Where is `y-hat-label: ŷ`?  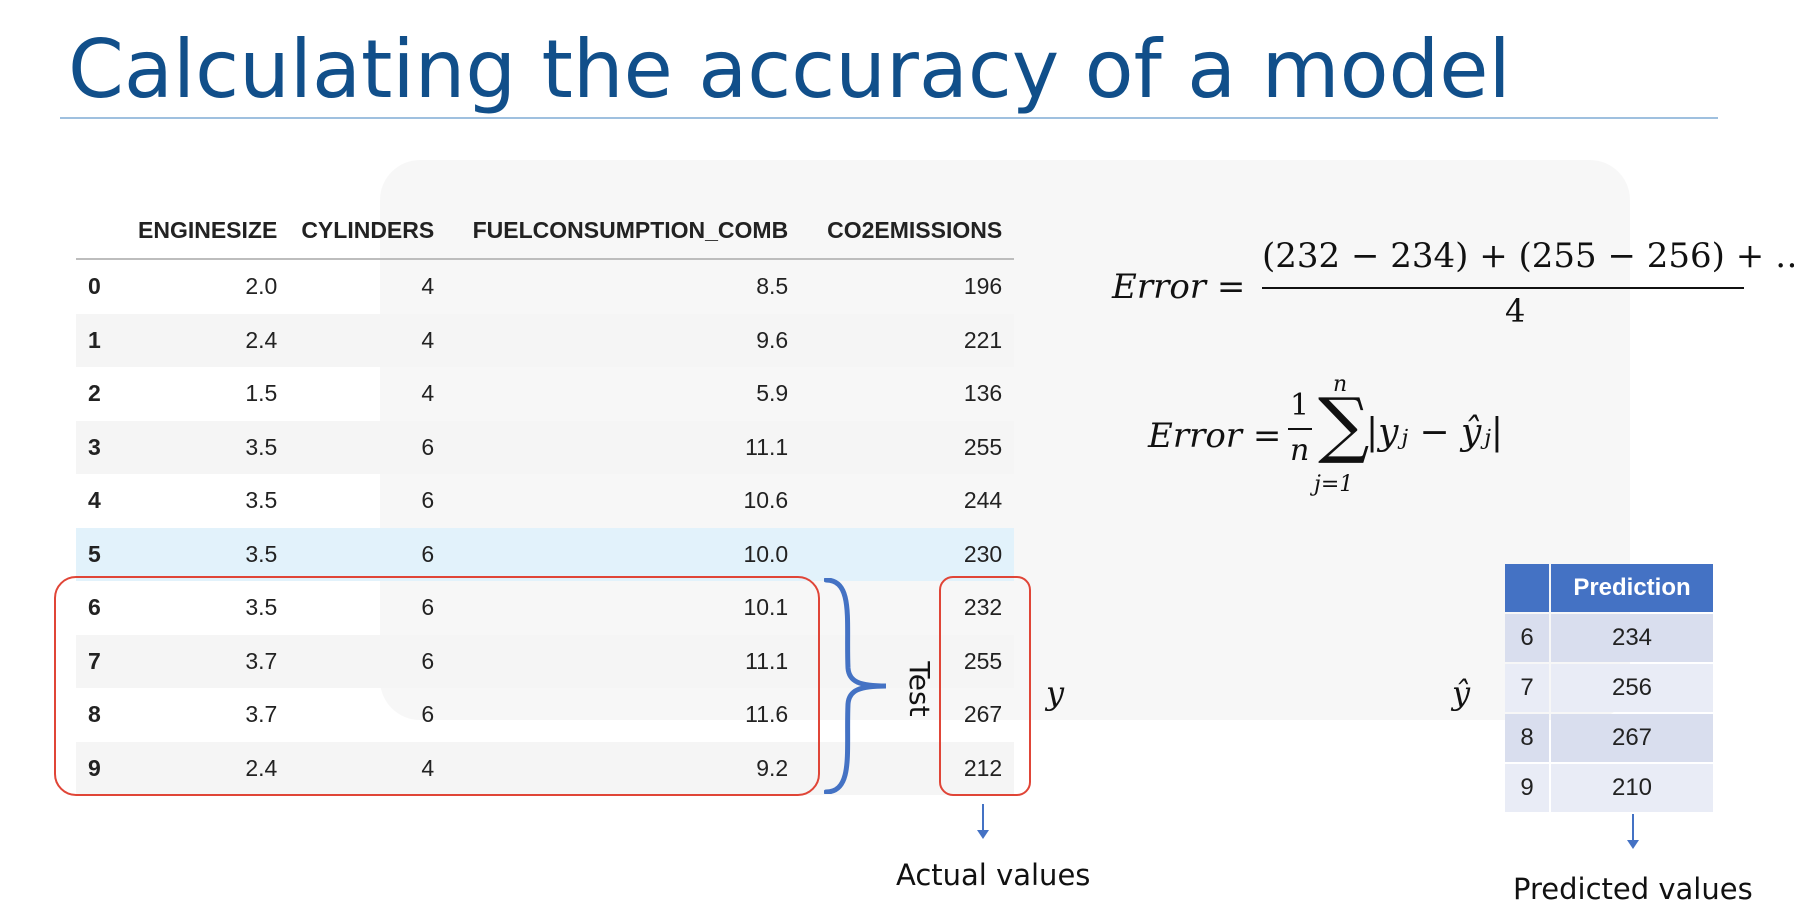 y-hat-label: ŷ is located at coordinates (1461, 693).